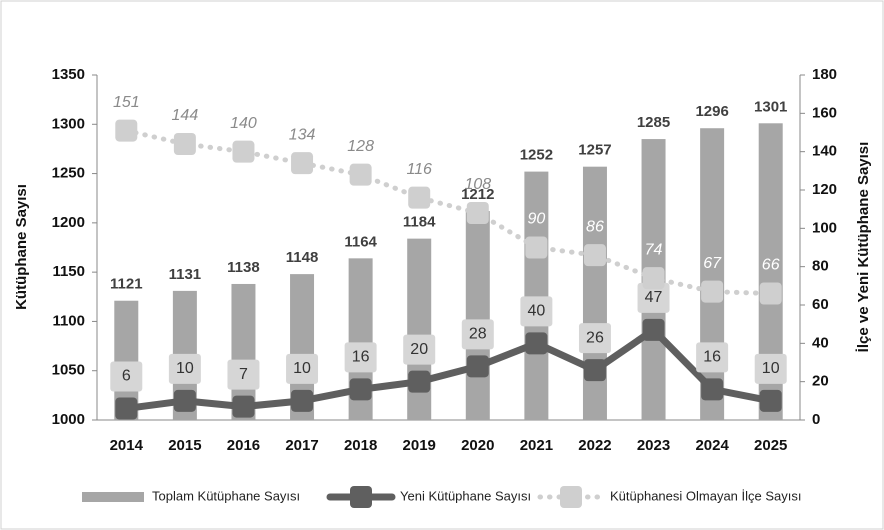 The image size is (884, 530). Describe the element at coordinates (824, 151) in the screenshot. I see `y2-tick-label: 140` at that location.